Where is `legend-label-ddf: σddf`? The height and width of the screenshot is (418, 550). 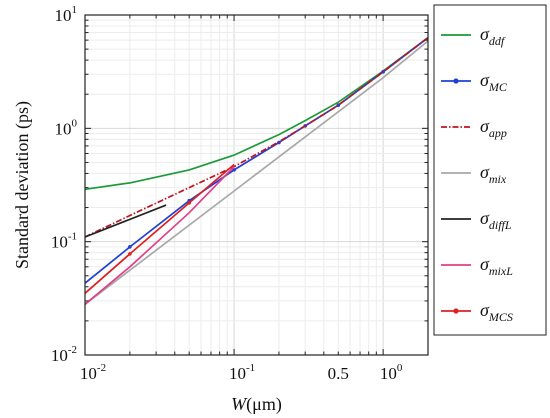
legend-label-ddf: σddf is located at coordinates (493, 36).